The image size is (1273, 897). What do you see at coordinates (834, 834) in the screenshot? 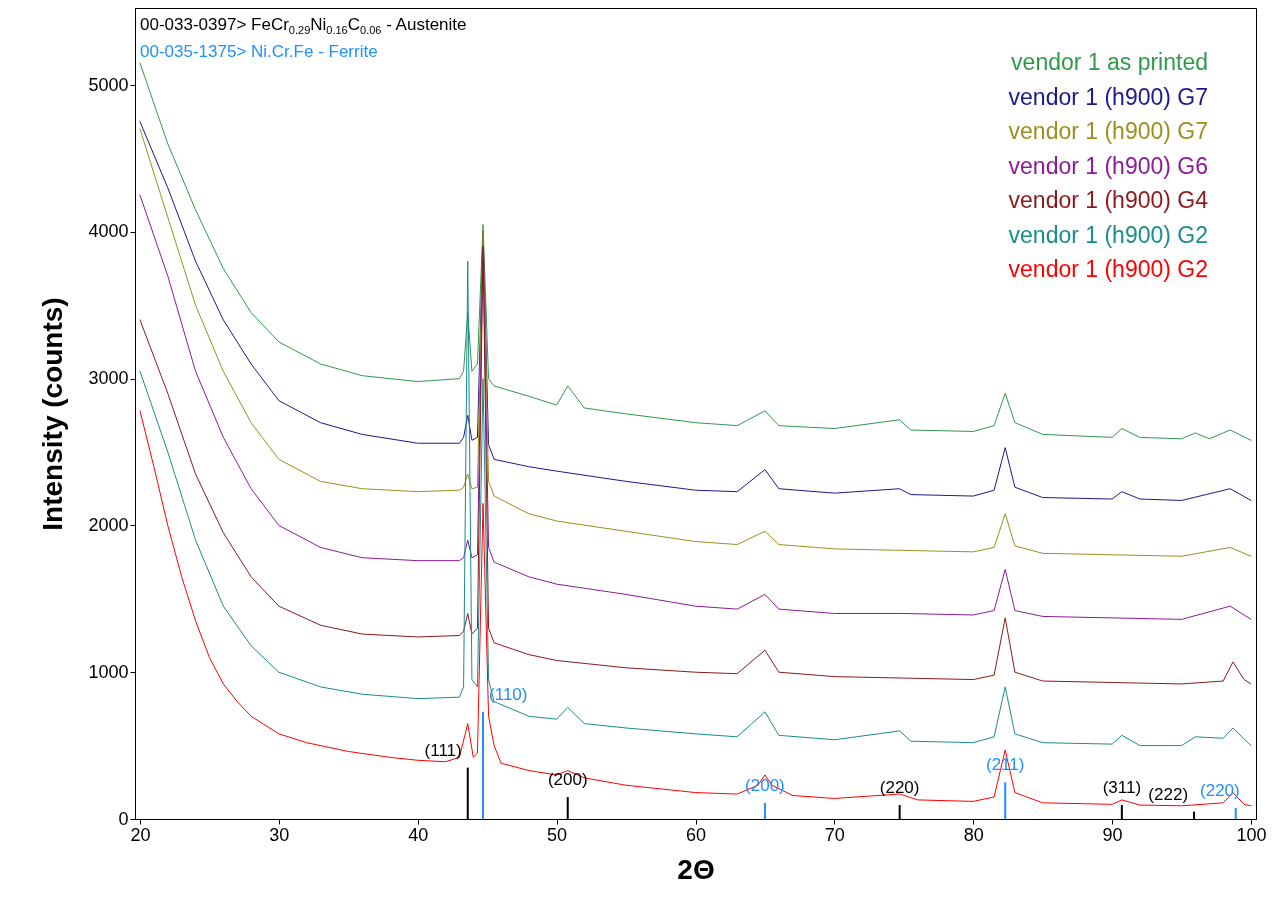
I see `x-tick-label: 70` at bounding box center [834, 834].